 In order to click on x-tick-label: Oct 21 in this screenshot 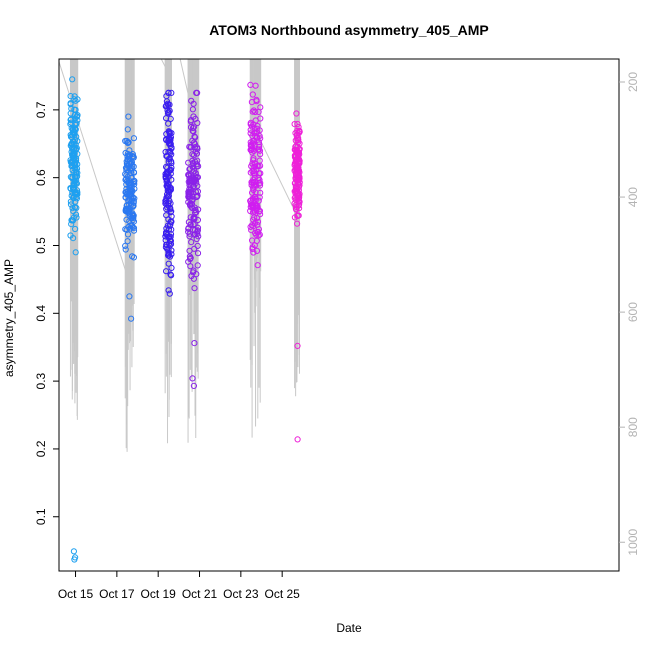, I will do `click(200, 594)`.